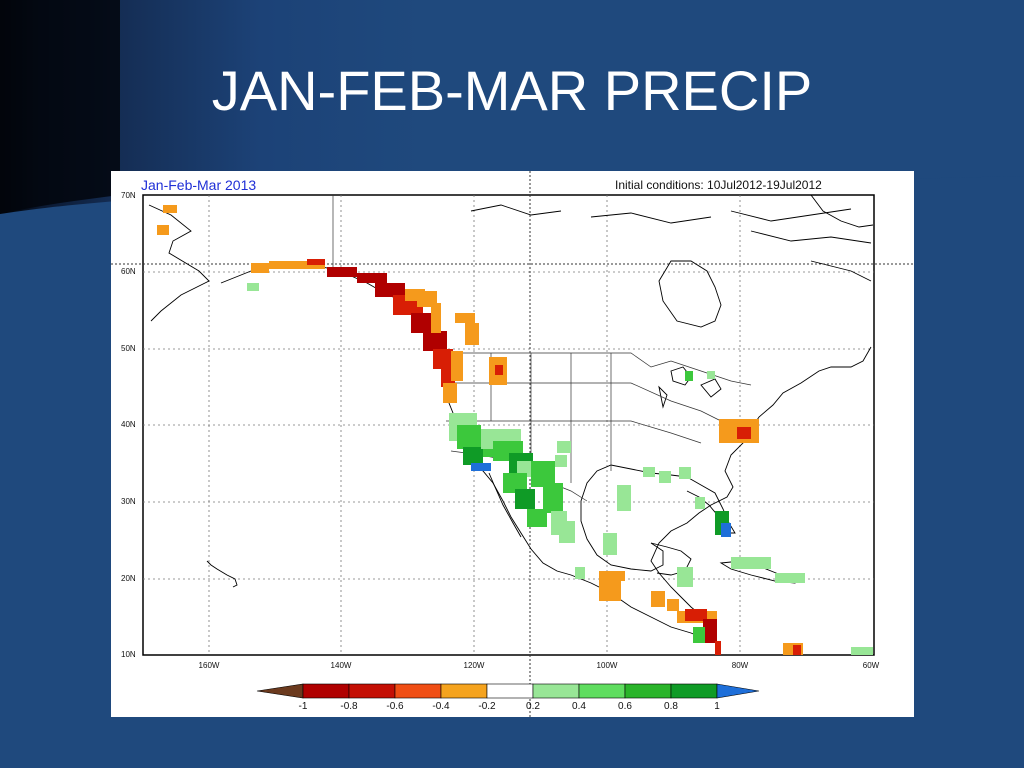 The image size is (1024, 768). Describe the element at coordinates (579, 706) in the screenshot. I see `colorbar-label: 0.4` at that location.